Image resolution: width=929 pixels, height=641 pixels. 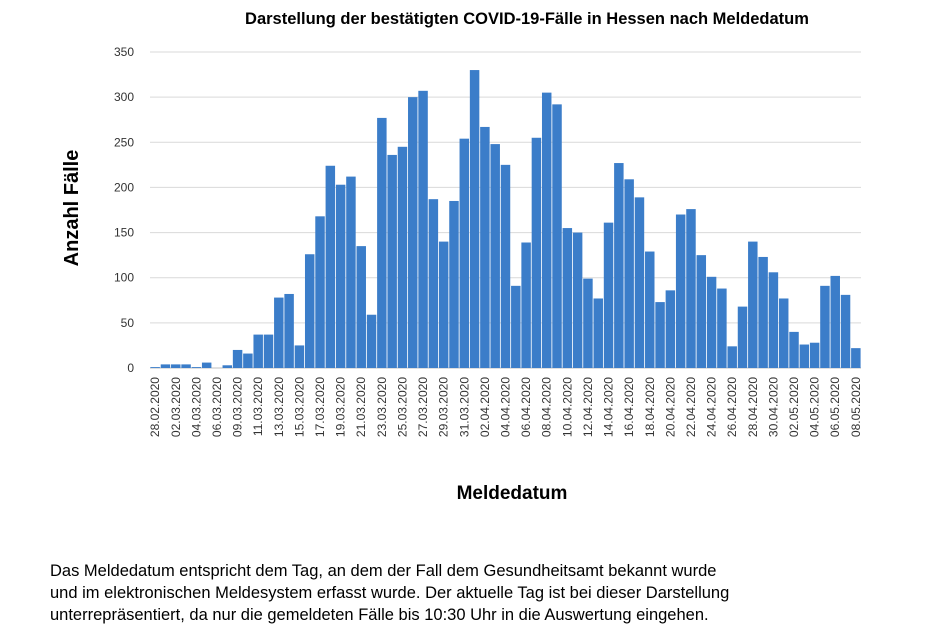 What do you see at coordinates (258, 406) in the screenshot?
I see `x-tick-label: 11.03.2020` at bounding box center [258, 406].